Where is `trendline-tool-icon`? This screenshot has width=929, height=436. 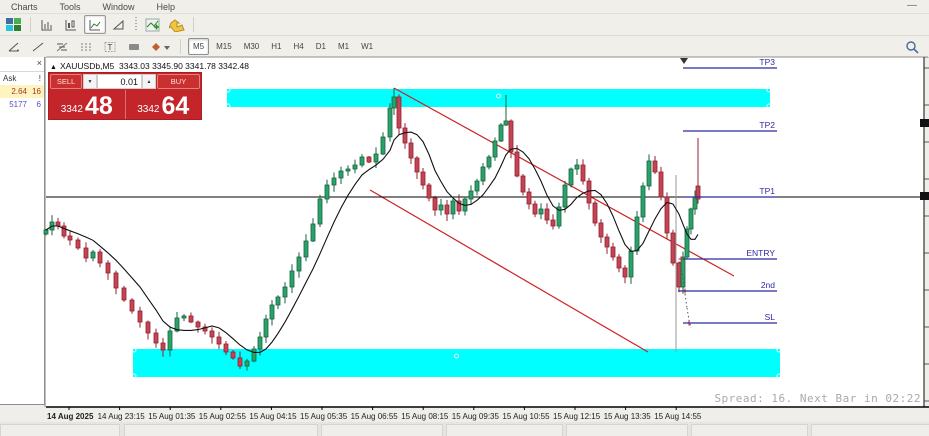 trendline-tool-icon is located at coordinates (38, 46).